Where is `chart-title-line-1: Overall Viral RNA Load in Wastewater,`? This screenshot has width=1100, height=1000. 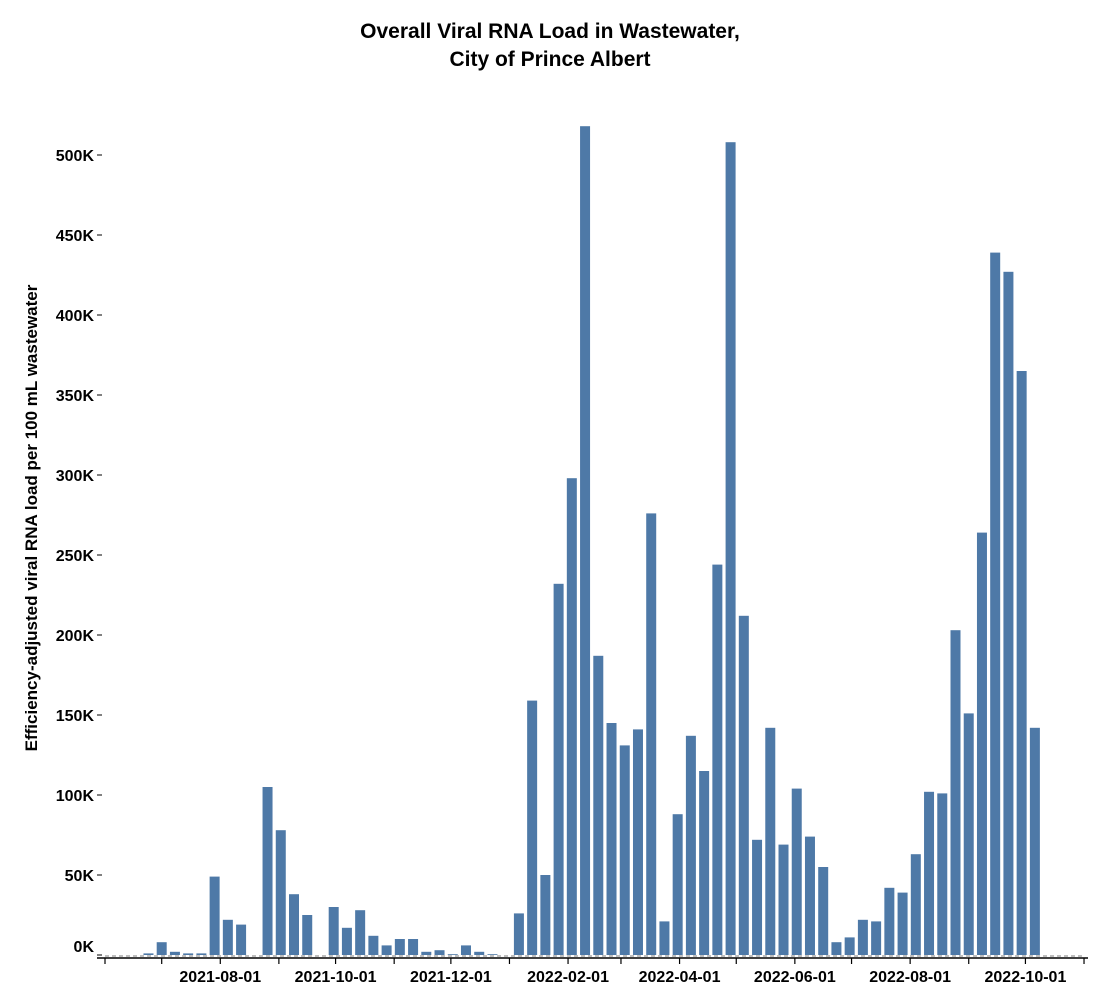
chart-title-line-1: Overall Viral RNA Load in Wastewater, is located at coordinates (550, 31).